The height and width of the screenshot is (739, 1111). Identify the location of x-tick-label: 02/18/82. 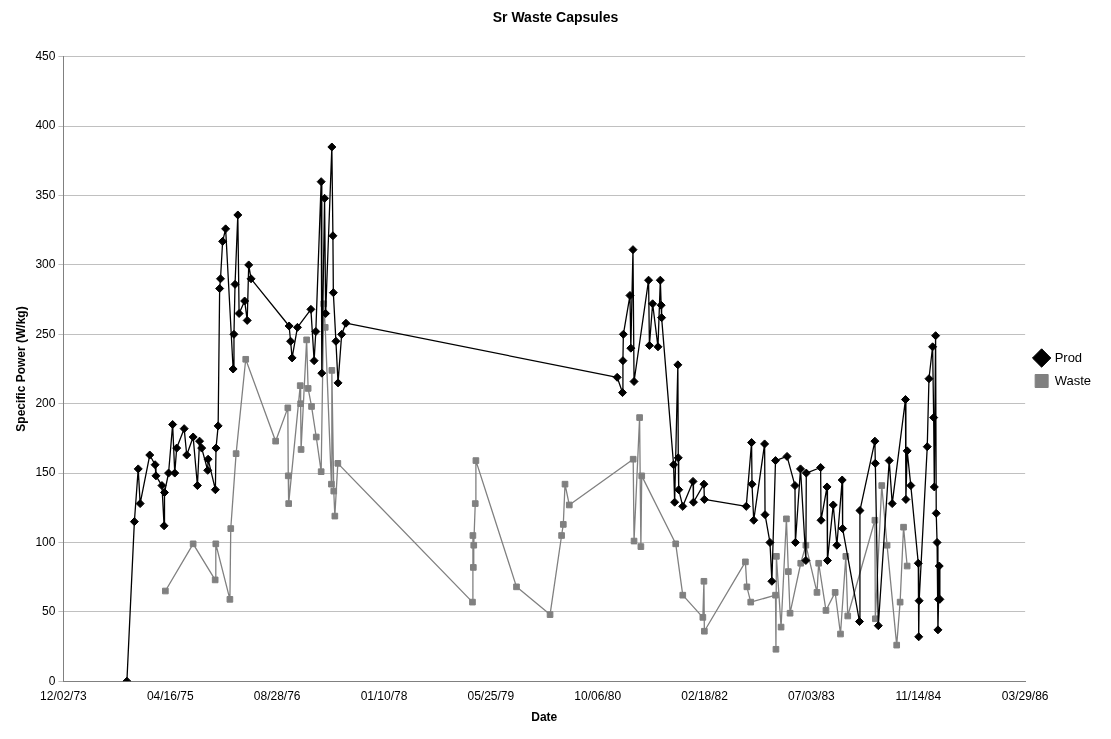
(705, 695).